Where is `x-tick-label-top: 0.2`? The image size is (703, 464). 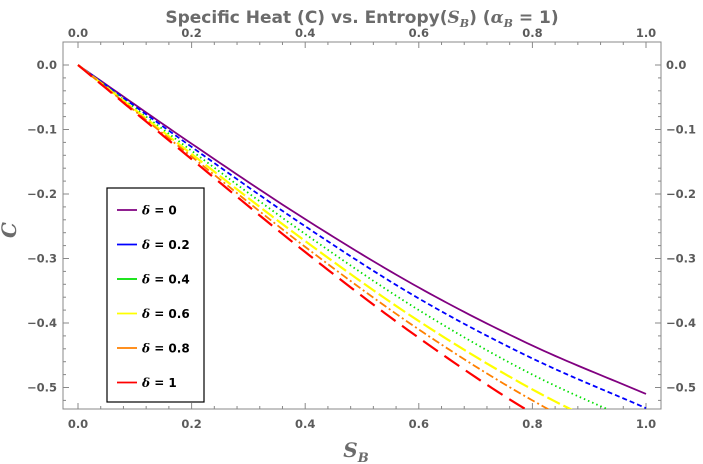 x-tick-label-top: 0.2 is located at coordinates (191, 33).